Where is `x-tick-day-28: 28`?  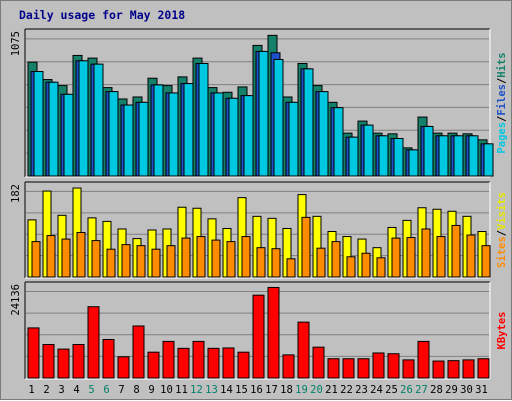 x-tick-day-28: 28 is located at coordinates (436, 390).